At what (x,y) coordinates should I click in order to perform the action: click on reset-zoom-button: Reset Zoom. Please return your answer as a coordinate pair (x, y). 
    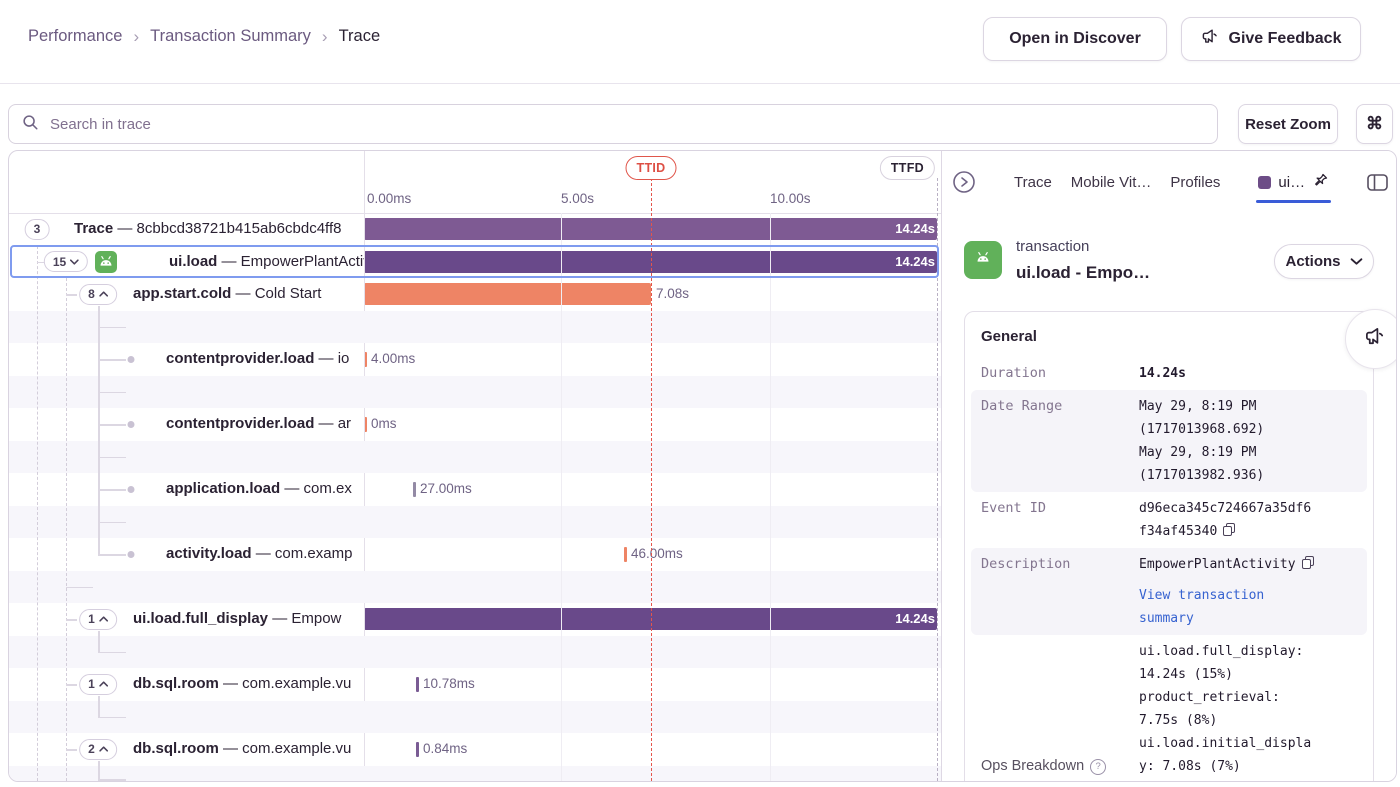
    Looking at the image, I should click on (1288, 124).